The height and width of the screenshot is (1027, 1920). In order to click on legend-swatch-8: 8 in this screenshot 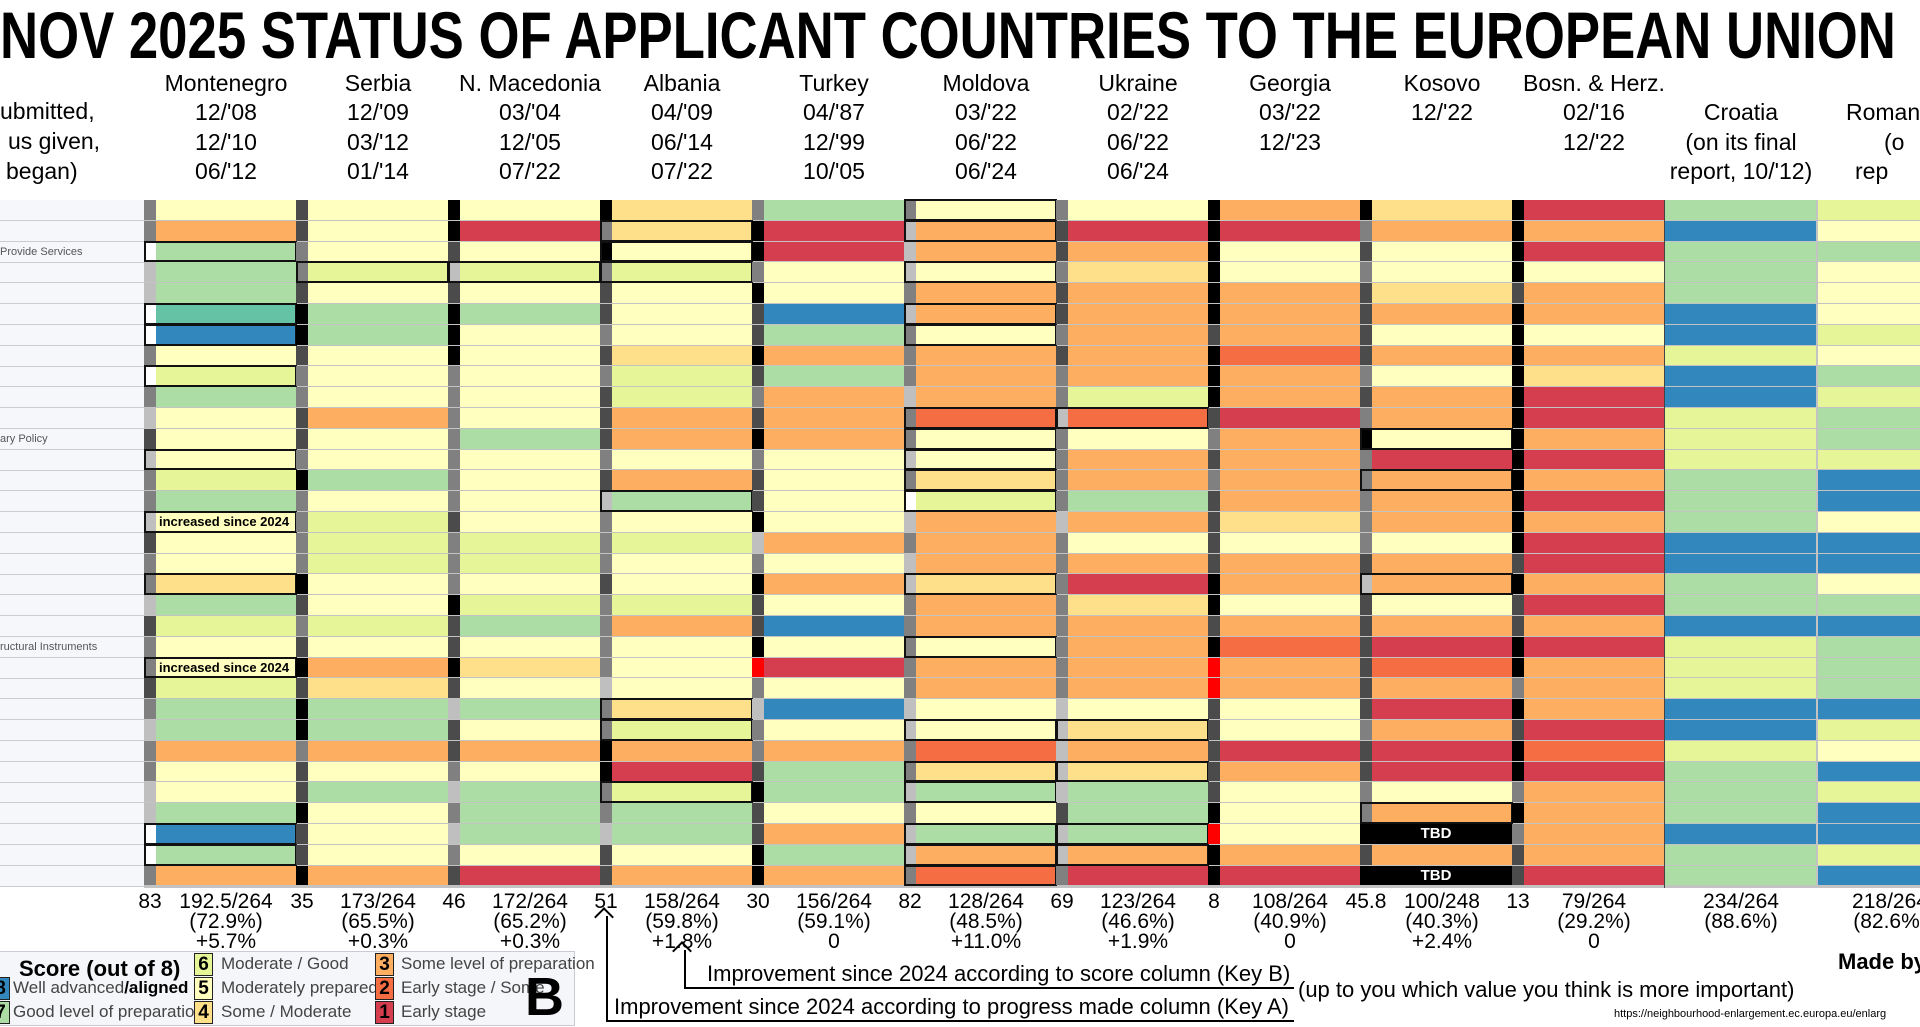, I will do `click(5, 988)`.